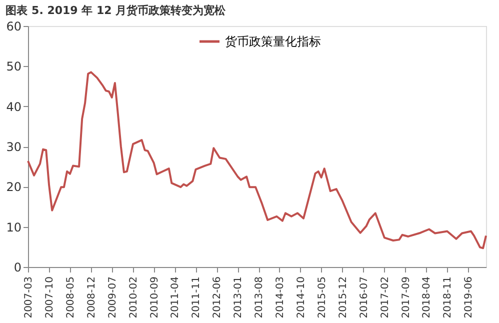 The height and width of the screenshot is (323, 499). I want to click on x-tick-label: 2010-02, so click(134, 297).